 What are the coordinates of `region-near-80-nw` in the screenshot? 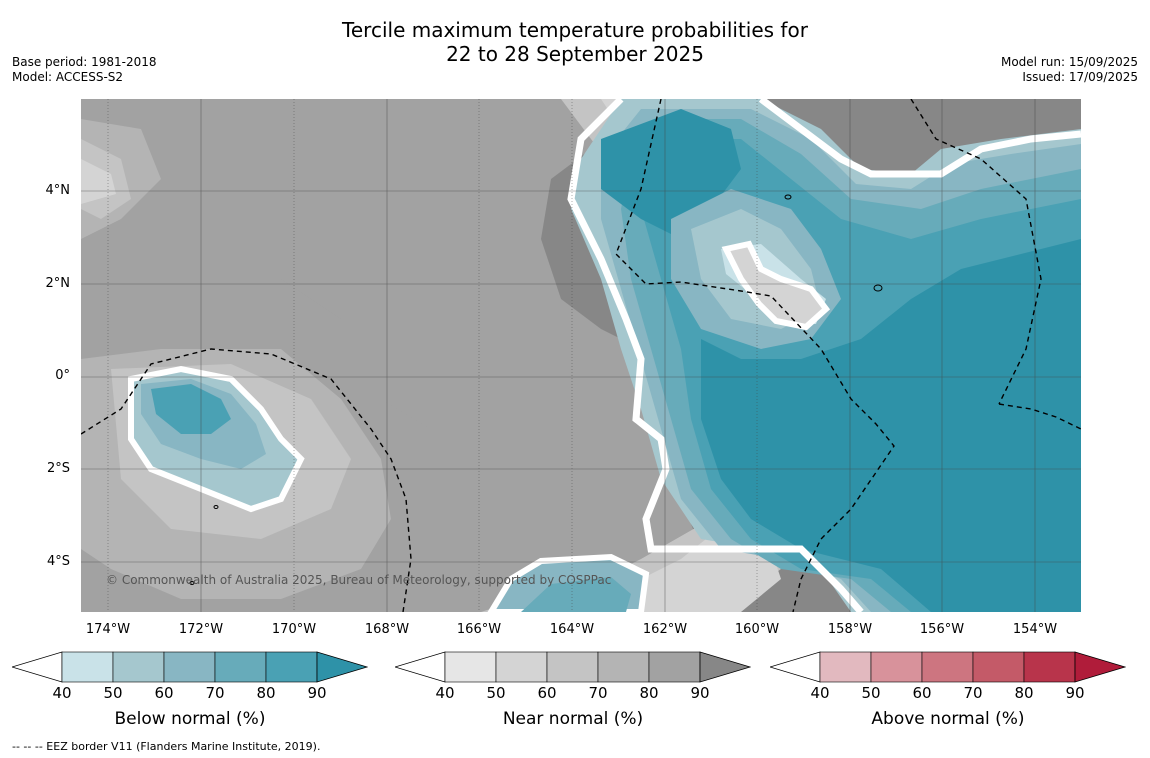 It's located at (251, 119).